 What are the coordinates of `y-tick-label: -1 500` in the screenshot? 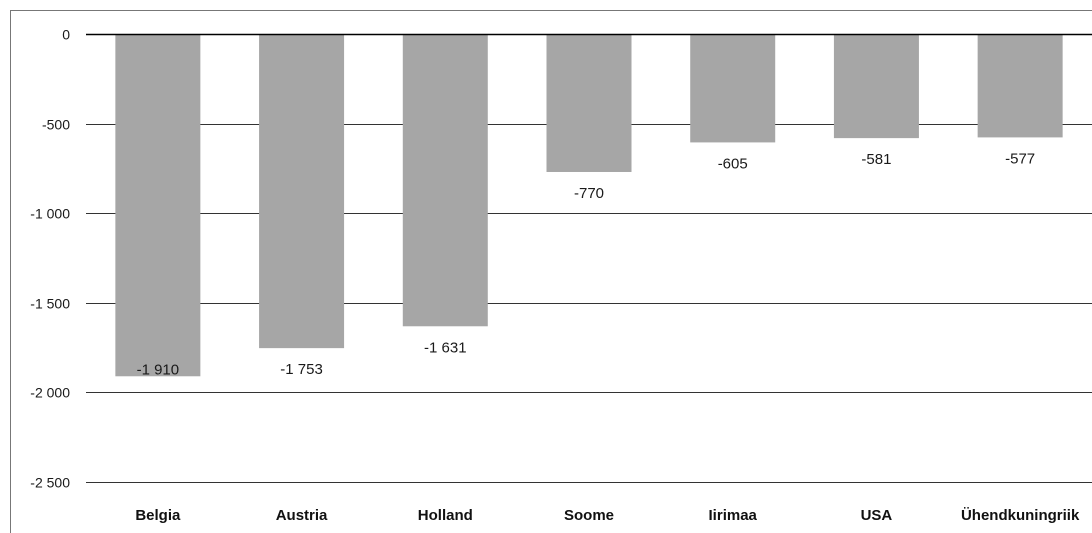 It's located at (50, 304).